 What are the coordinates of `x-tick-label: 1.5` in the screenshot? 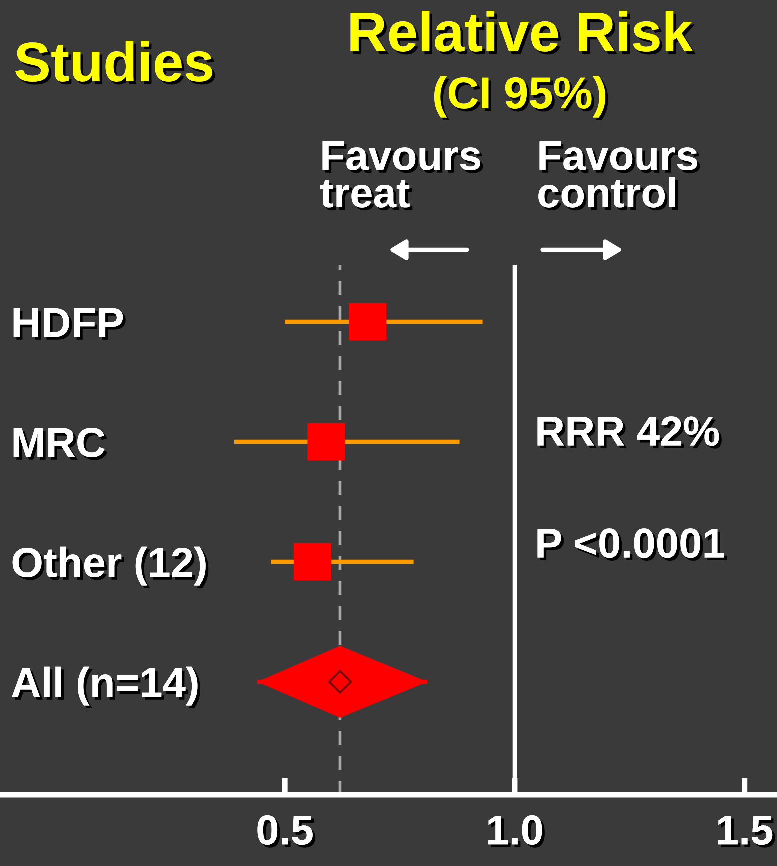 It's located at (747, 832).